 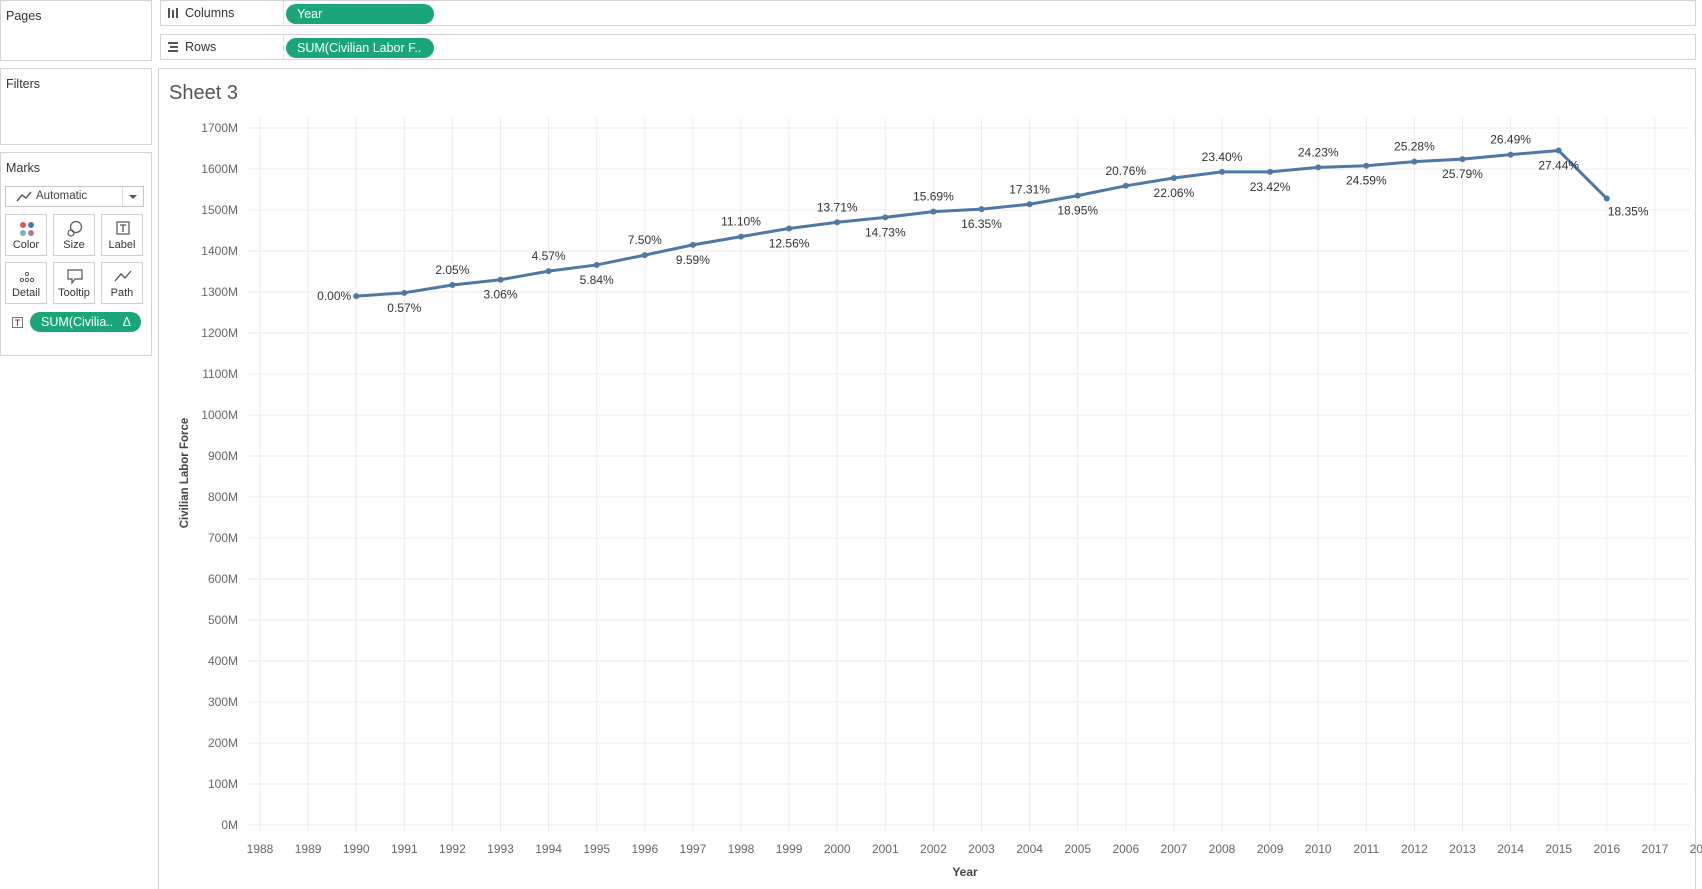 What do you see at coordinates (76, 106) in the screenshot?
I see `filters-panel: Filters` at bounding box center [76, 106].